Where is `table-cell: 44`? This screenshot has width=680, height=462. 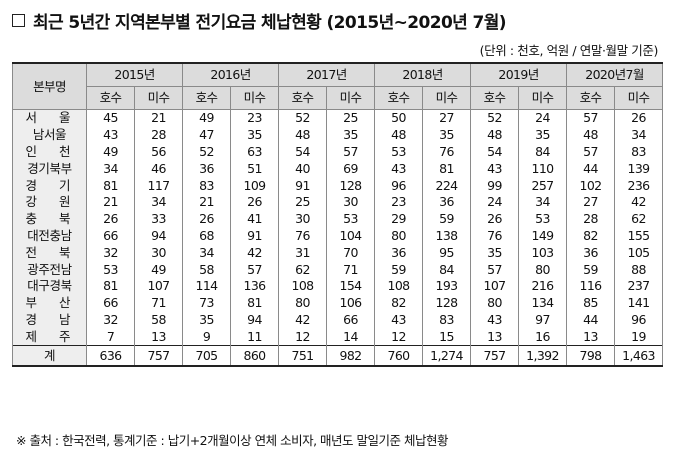 table-cell: 44 is located at coordinates (590, 169).